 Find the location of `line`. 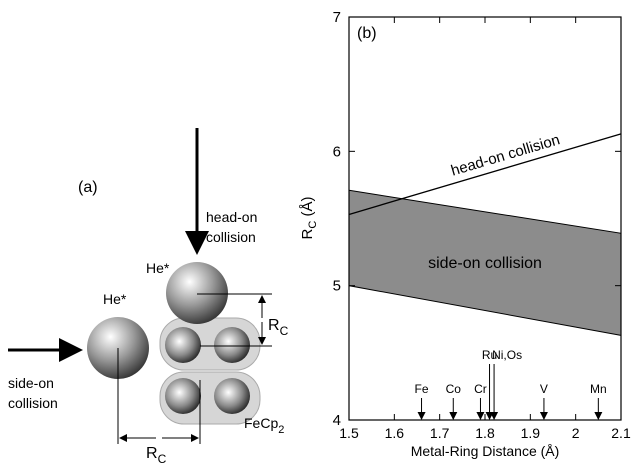

line is located at coordinates (485, 174).